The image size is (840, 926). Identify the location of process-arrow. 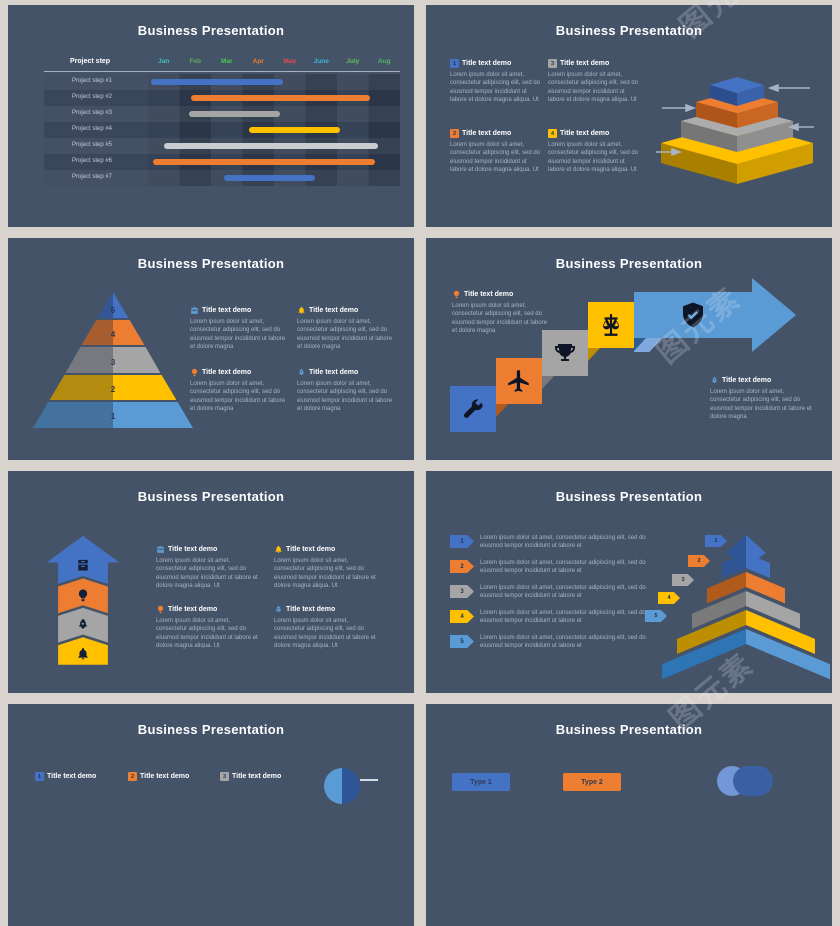
(693, 315).